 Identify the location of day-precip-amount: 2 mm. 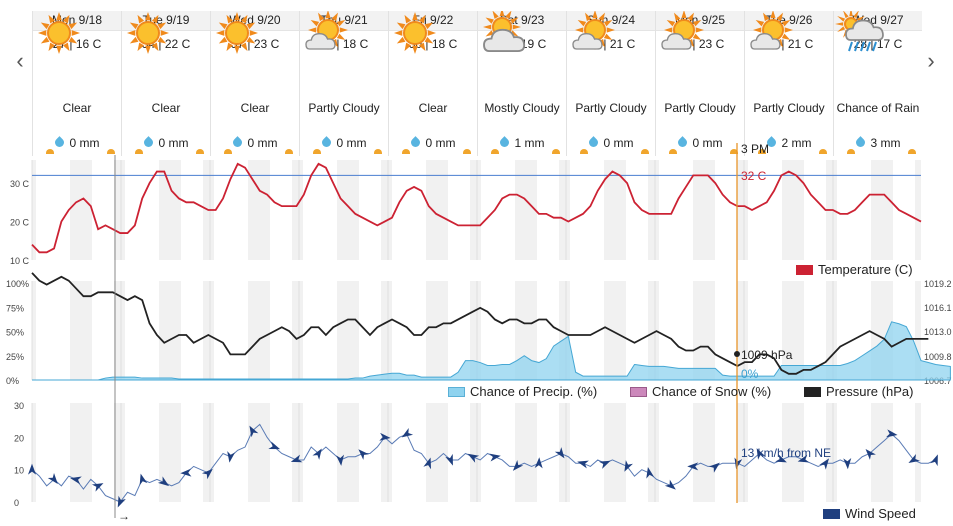
(796, 143).